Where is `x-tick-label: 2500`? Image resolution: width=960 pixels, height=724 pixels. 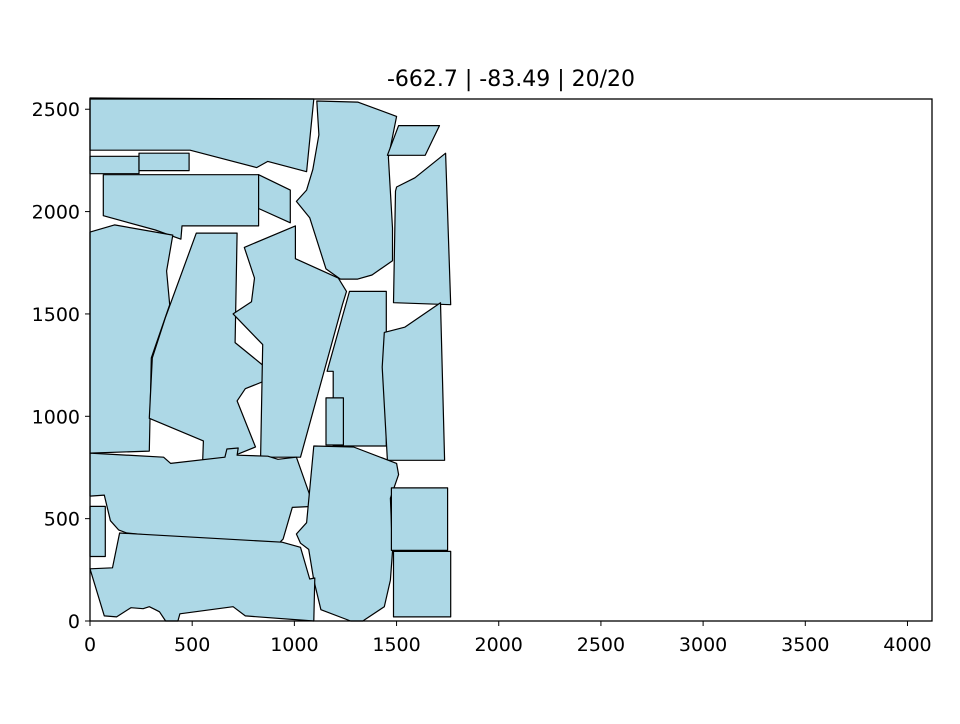 x-tick-label: 2500 is located at coordinates (601, 645).